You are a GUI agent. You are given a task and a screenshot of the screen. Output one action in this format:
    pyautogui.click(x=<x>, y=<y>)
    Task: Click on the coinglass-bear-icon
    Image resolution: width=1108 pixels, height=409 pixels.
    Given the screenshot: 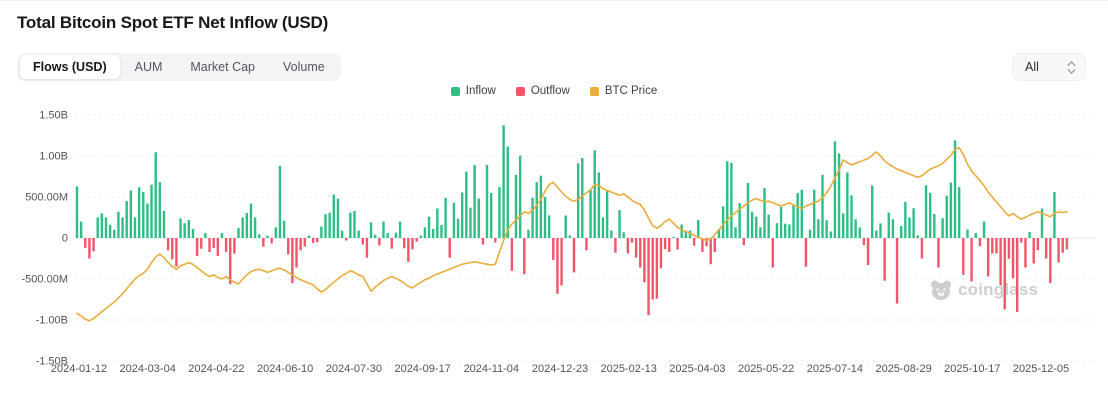 What is the action you would take?
    pyautogui.click(x=941, y=290)
    